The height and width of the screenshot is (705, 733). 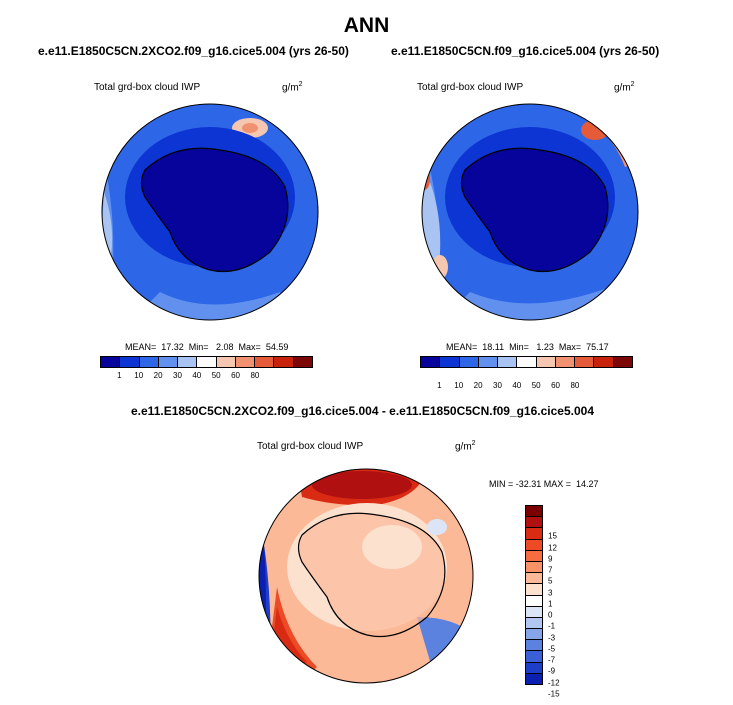 I want to click on panel3-colorbar, so click(x=534, y=595).